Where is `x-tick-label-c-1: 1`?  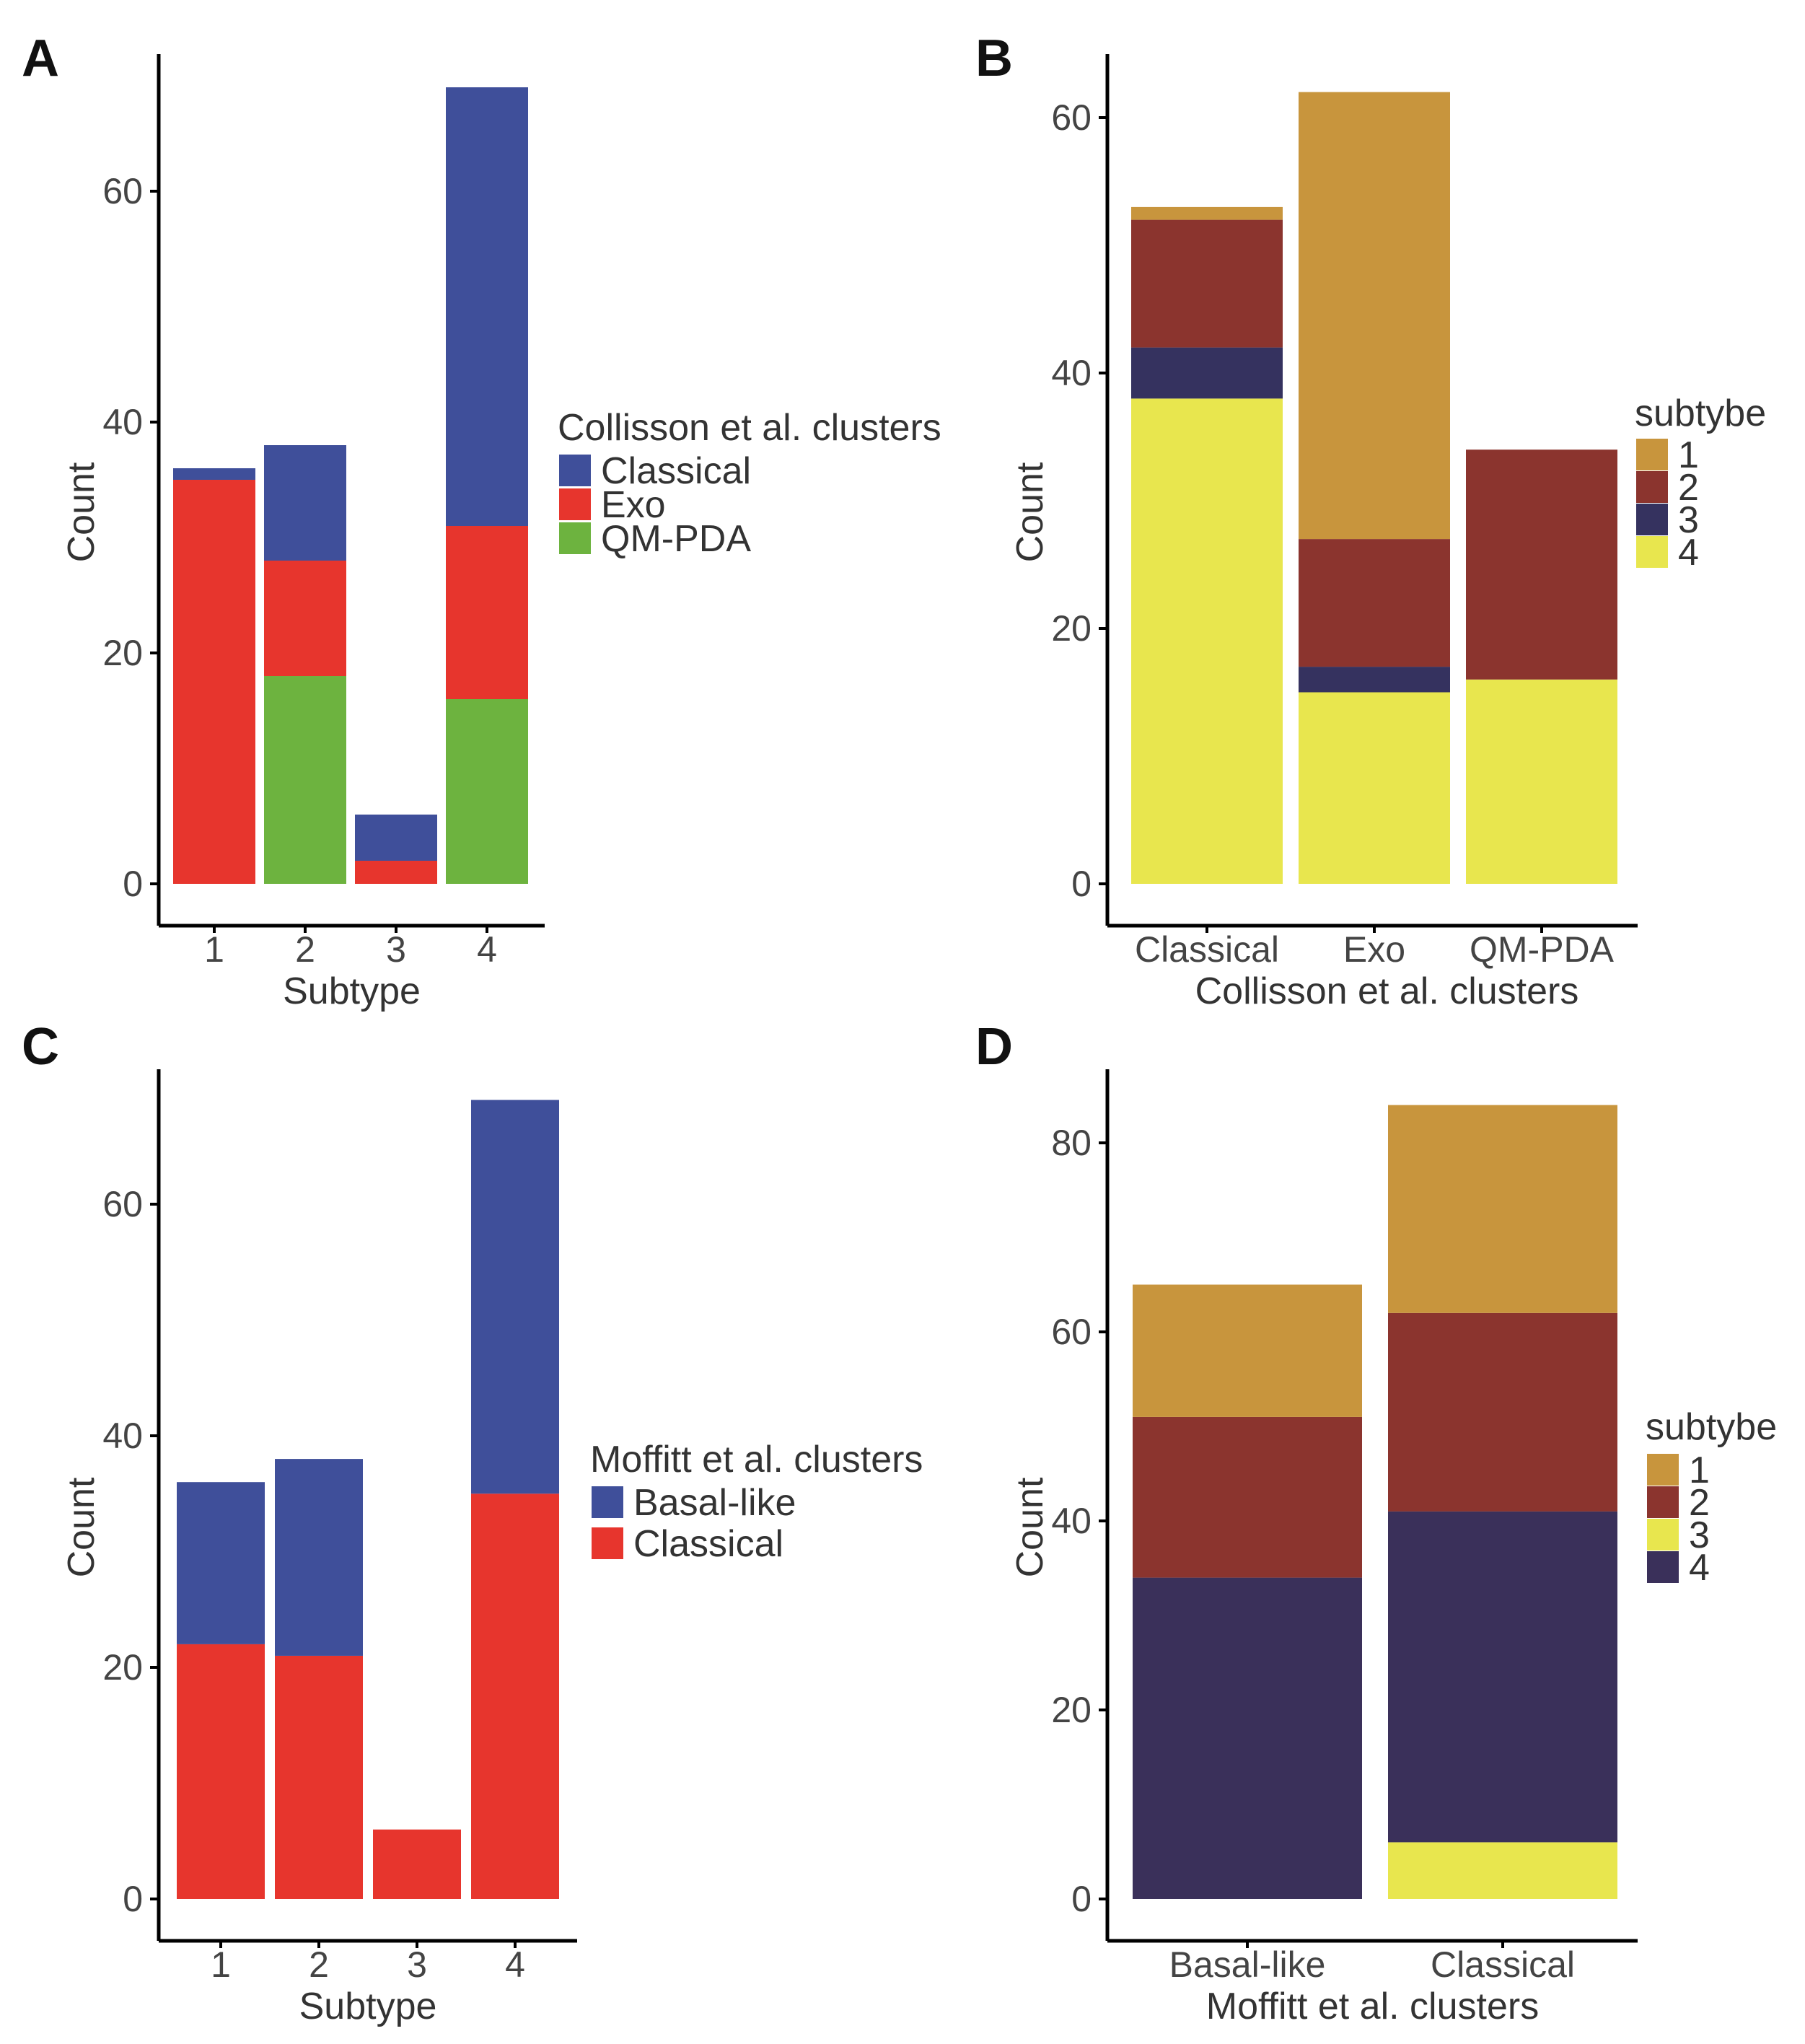 x-tick-label-c-1: 1 is located at coordinates (221, 1964).